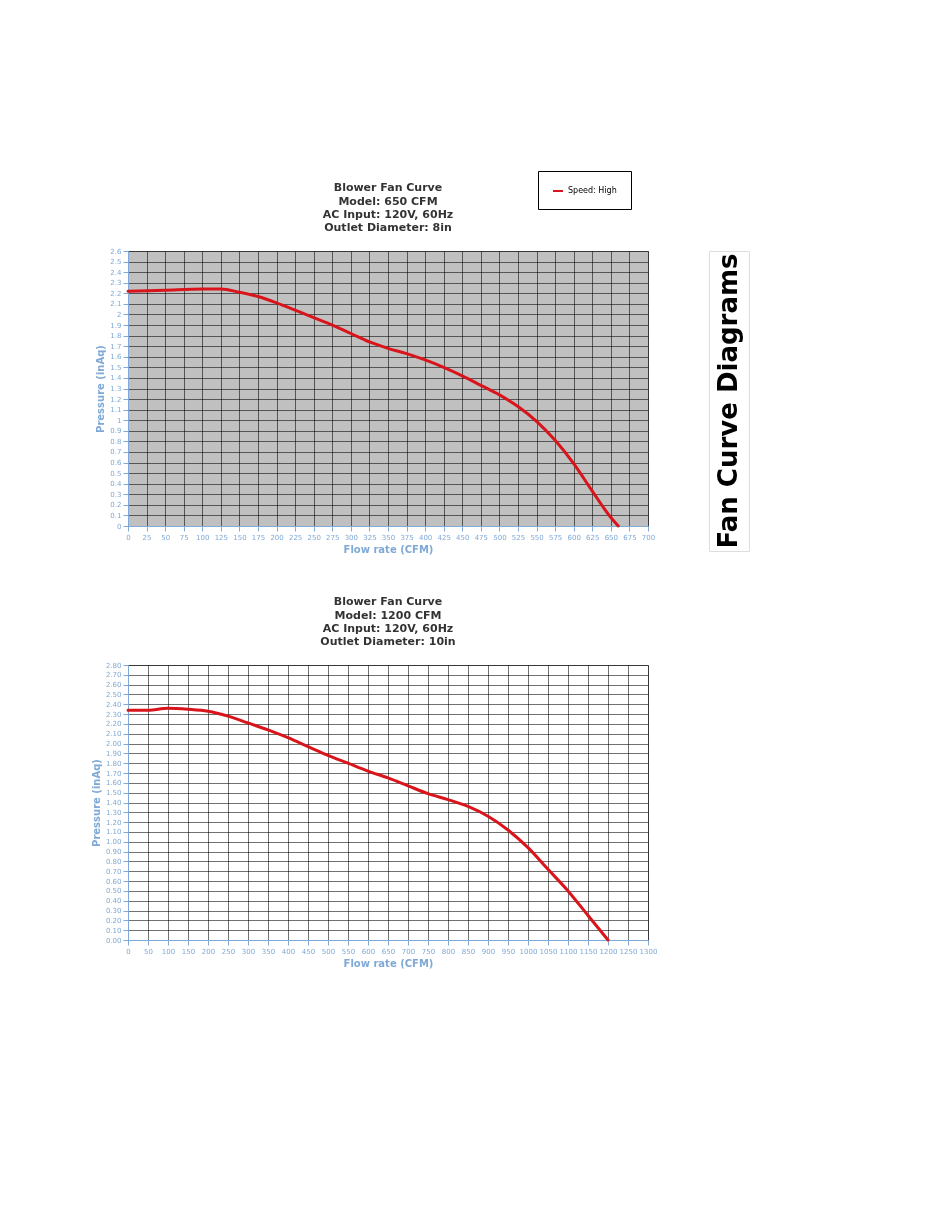  What do you see at coordinates (388, 628) in the screenshot?
I see `chart-subtitle: Model: 1200 CFM AC Input: 120V, 60Hz Outlet Diameter: 10in` at bounding box center [388, 628].